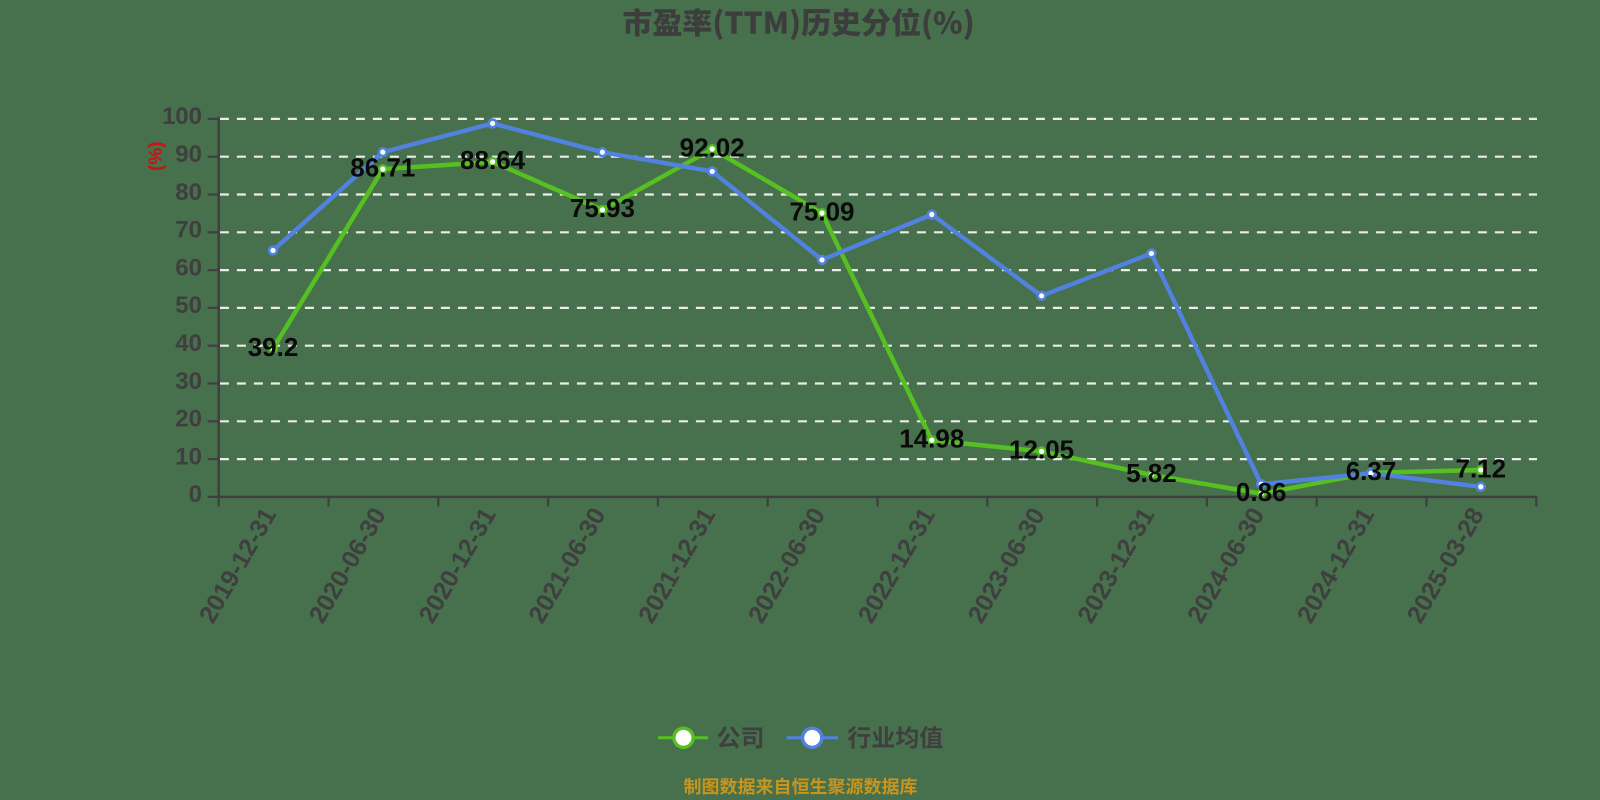 The image size is (1600, 800). I want to click on svg-text: 10, so click(188, 456).